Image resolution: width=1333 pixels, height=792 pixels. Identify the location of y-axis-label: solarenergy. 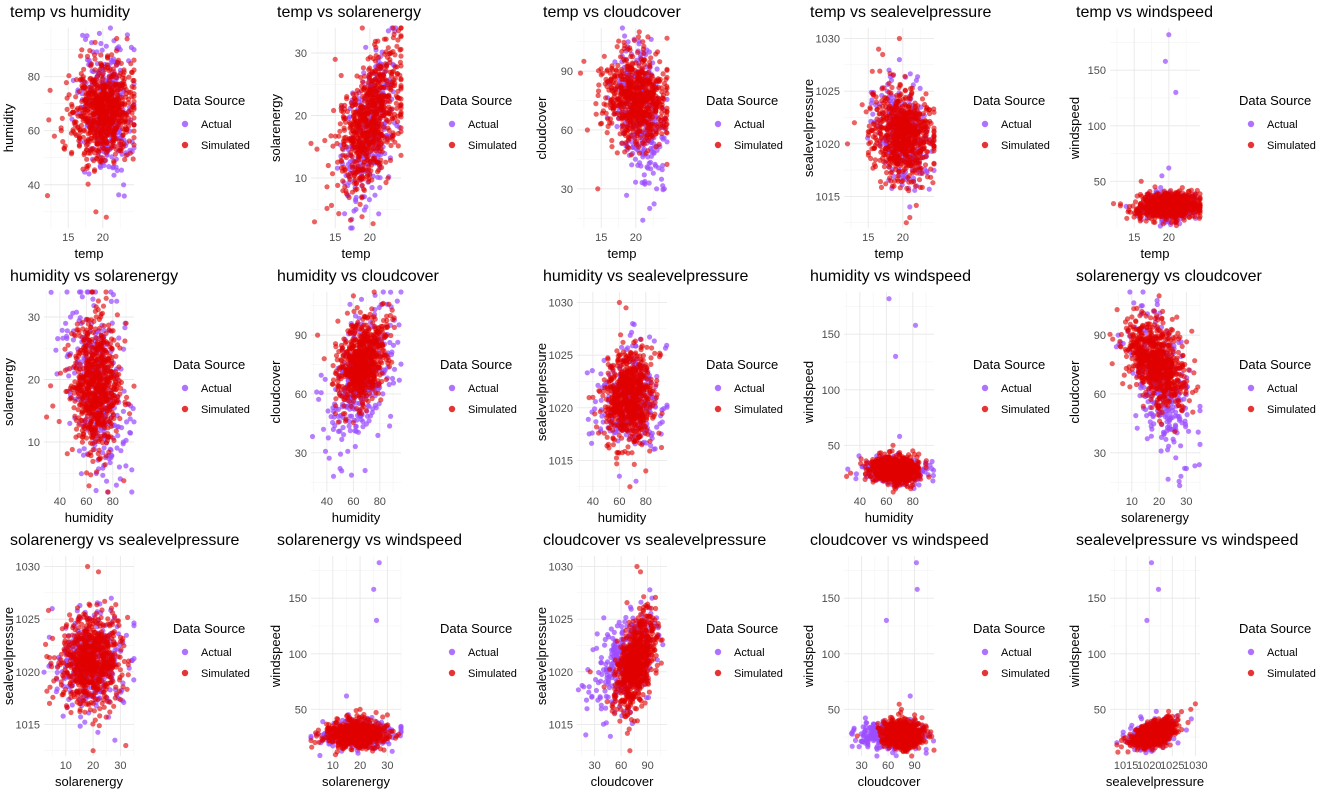
(275, 128).